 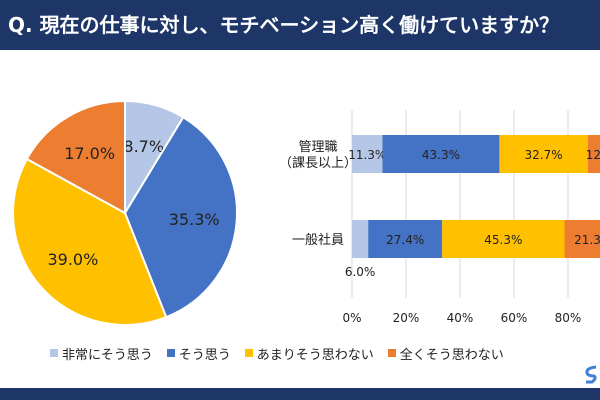 I want to click on legend-label: 非常にそう思う, so click(x=107, y=355).